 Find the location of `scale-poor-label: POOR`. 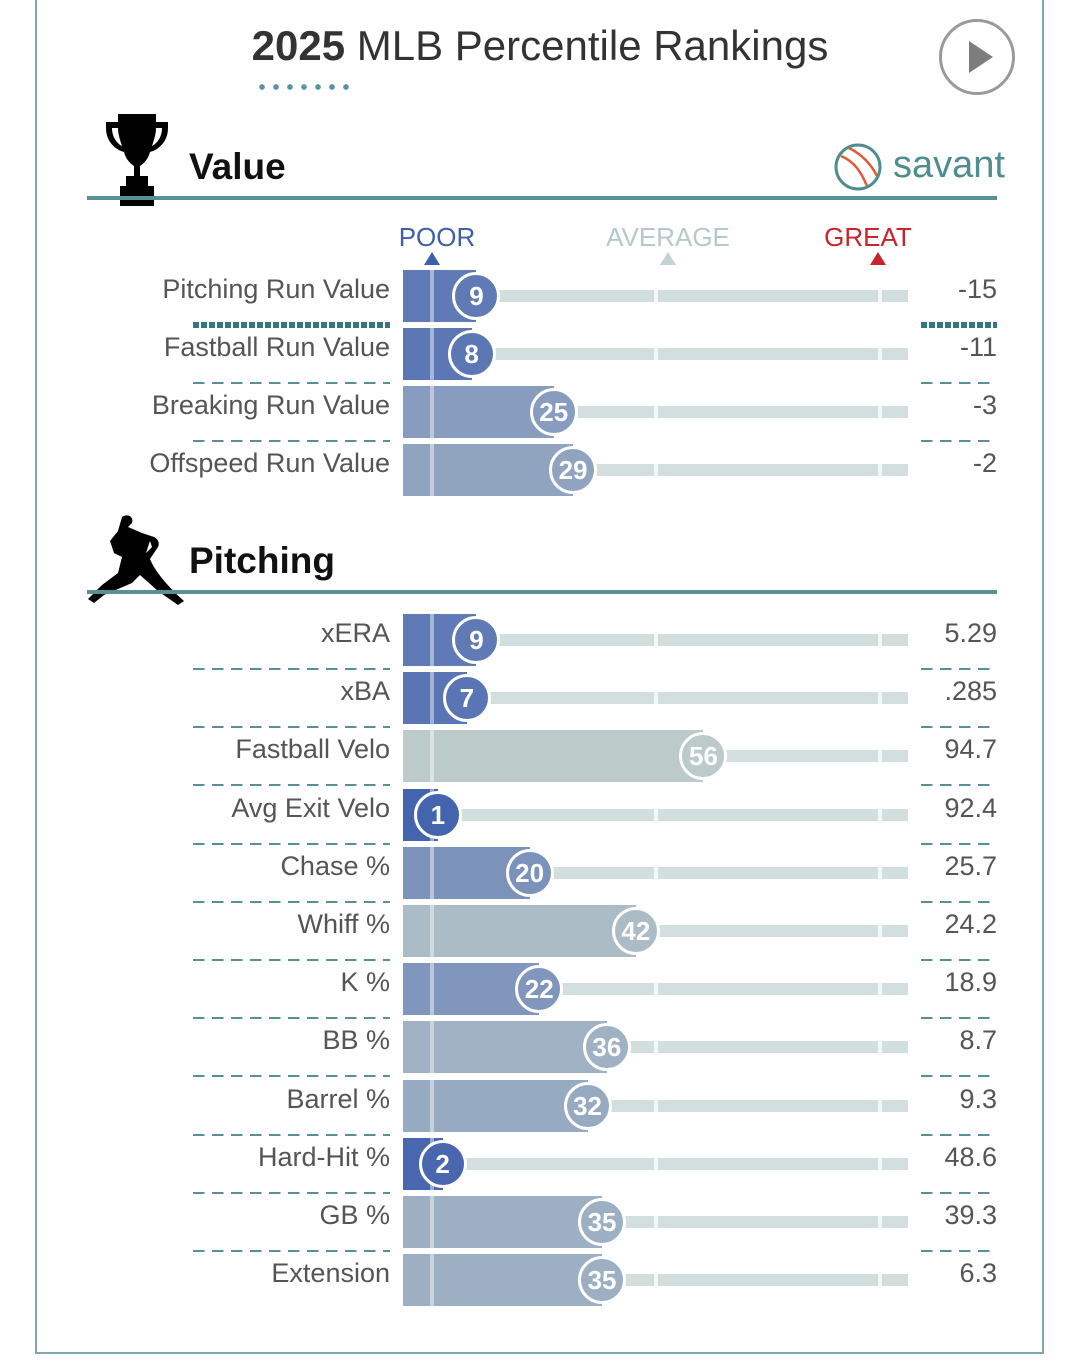

scale-poor-label: POOR is located at coordinates (437, 237).